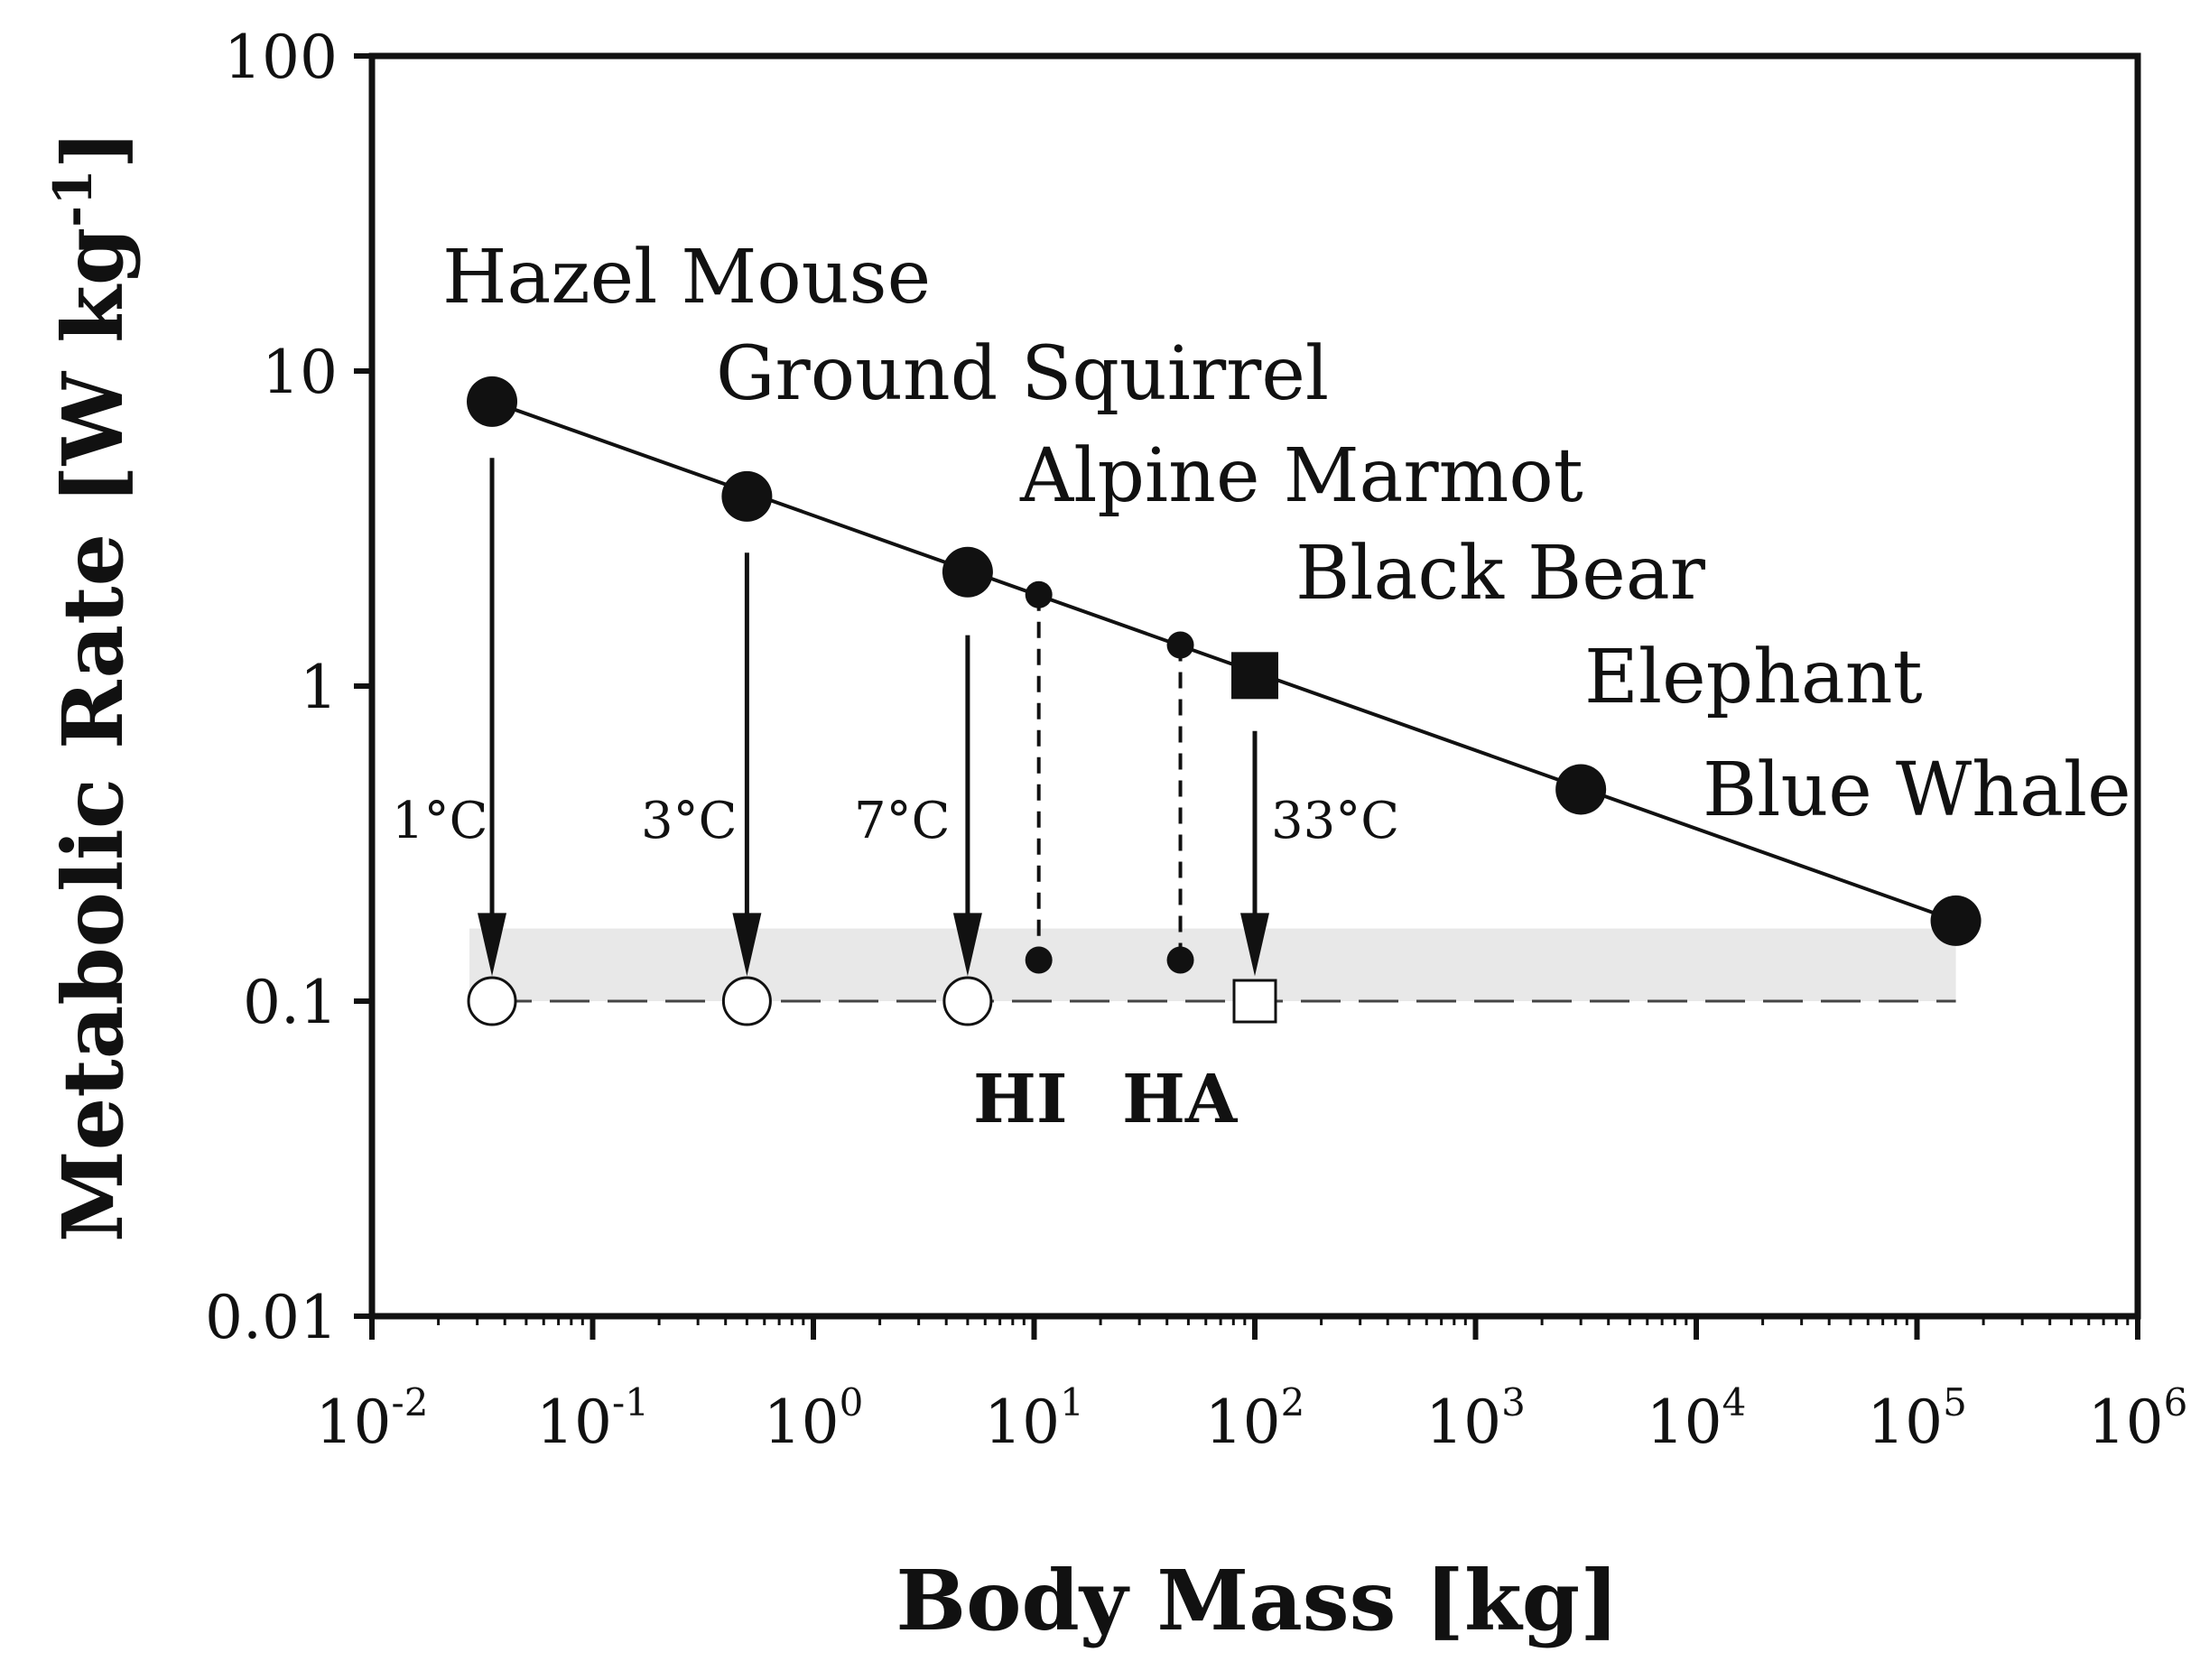 This screenshot has height=1680, width=2200. I want to click on x-tick-label-3: 10¹, so click(1034, 1418).